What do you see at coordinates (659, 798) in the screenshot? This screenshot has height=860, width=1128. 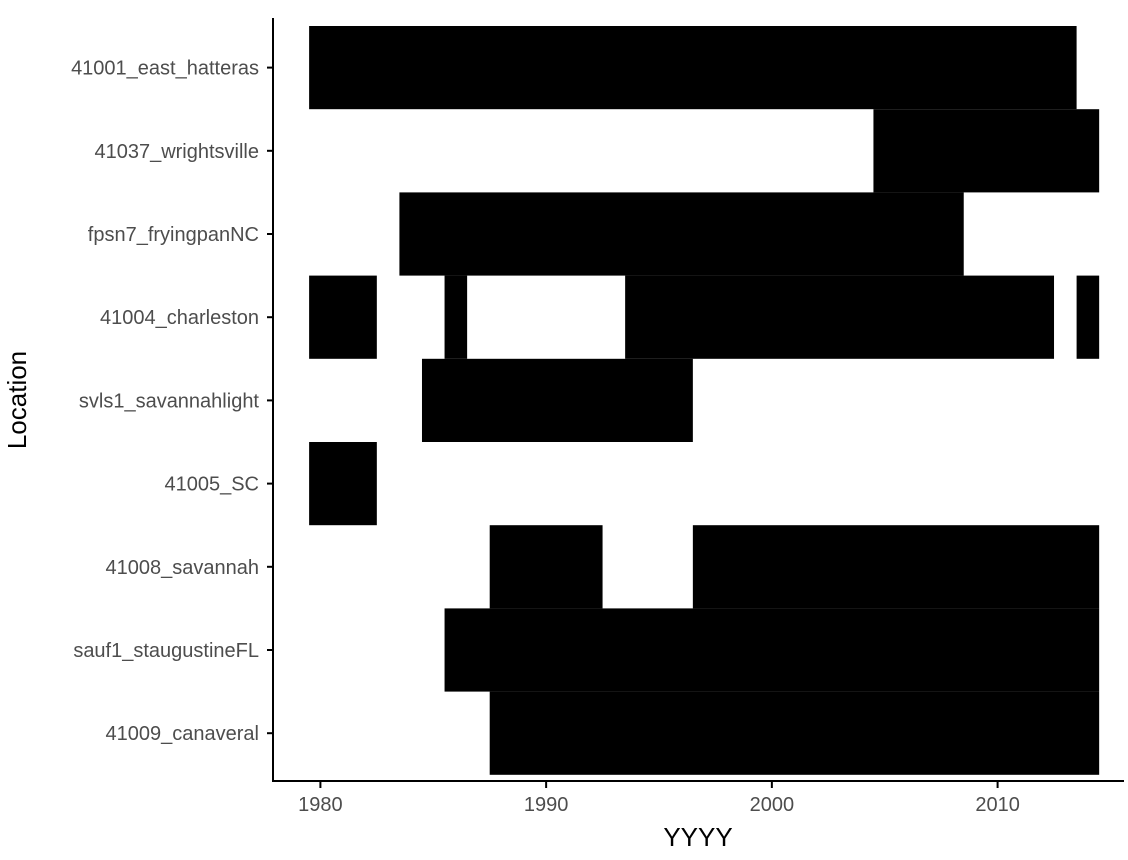 I see `x-axis-ticks: 1980 1990 2000 2010` at bounding box center [659, 798].